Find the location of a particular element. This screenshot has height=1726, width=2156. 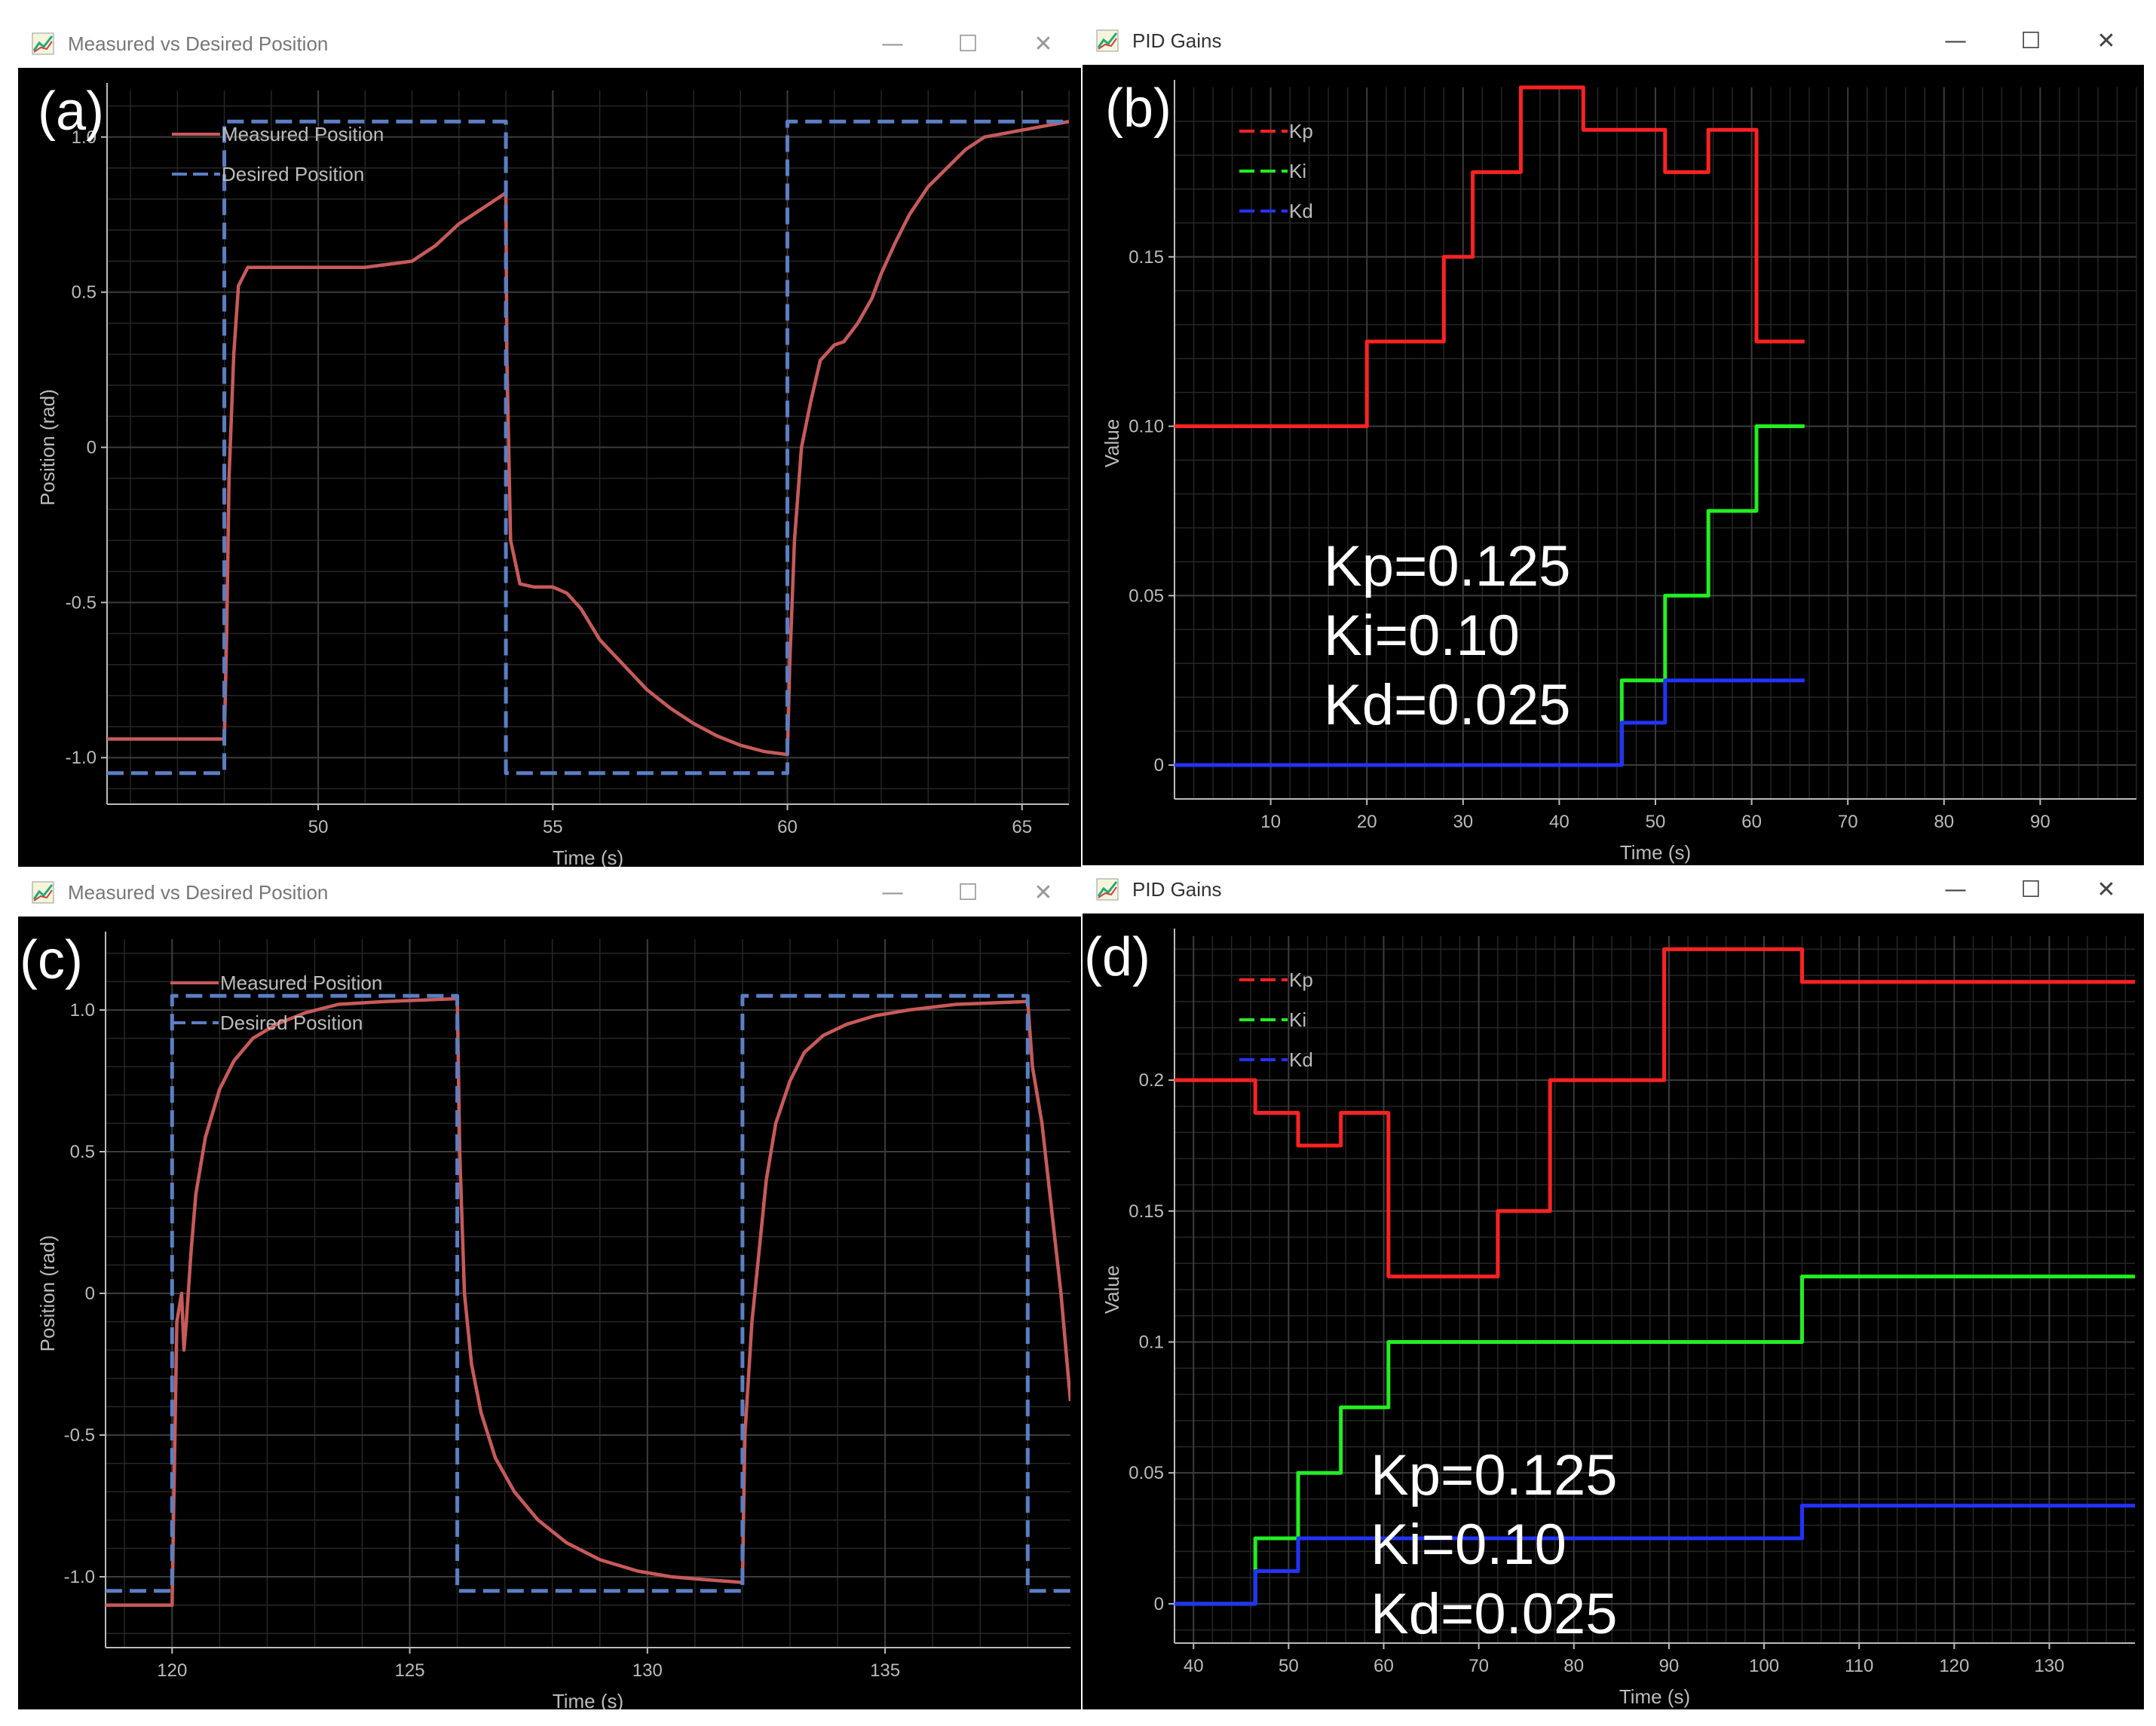

legend-label: Ki is located at coordinates (1297, 1019).